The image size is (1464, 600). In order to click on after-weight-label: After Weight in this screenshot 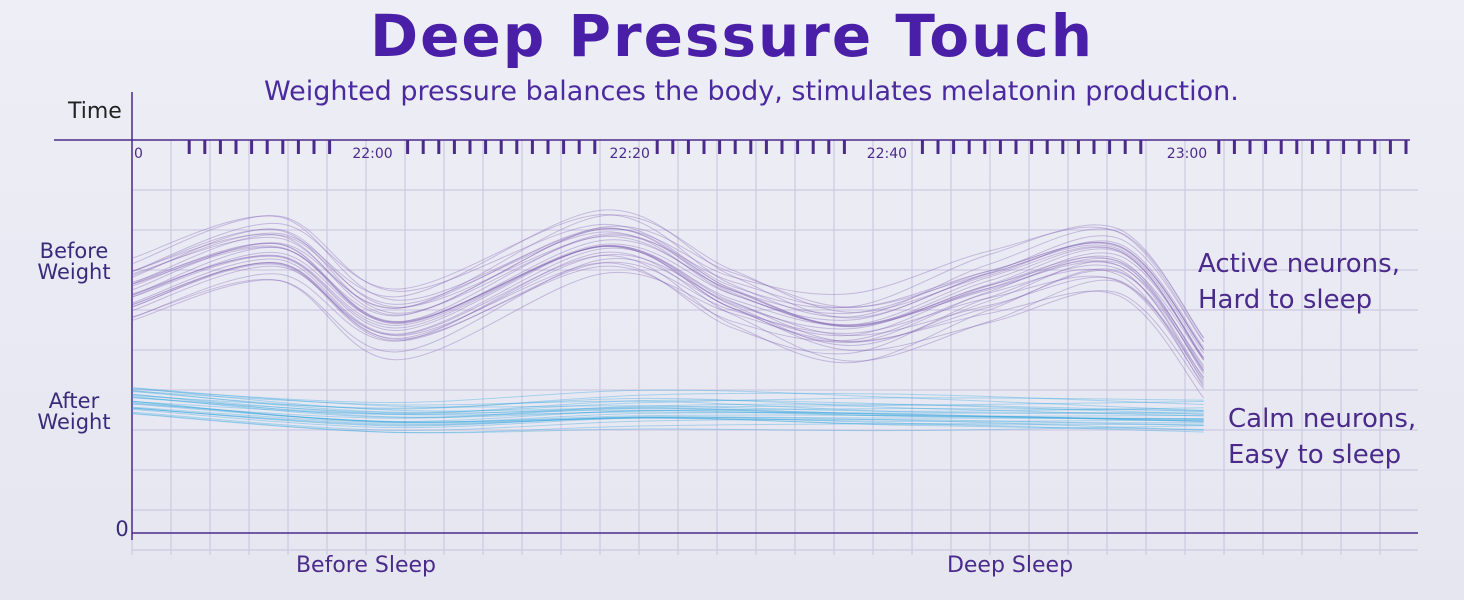, I will do `click(73, 411)`.